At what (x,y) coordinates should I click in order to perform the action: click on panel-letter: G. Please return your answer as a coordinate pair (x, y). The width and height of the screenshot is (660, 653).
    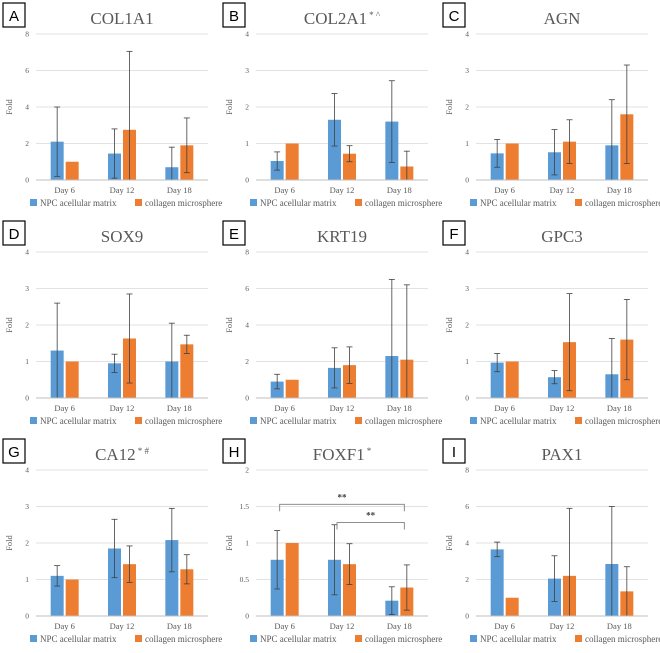
    Looking at the image, I should click on (14, 451).